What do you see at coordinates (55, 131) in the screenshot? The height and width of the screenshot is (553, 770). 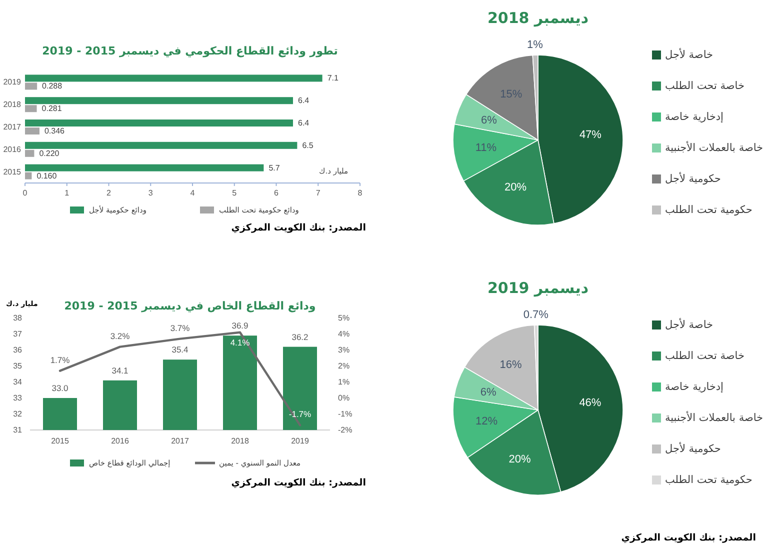 I see `data-label: 0.346` at bounding box center [55, 131].